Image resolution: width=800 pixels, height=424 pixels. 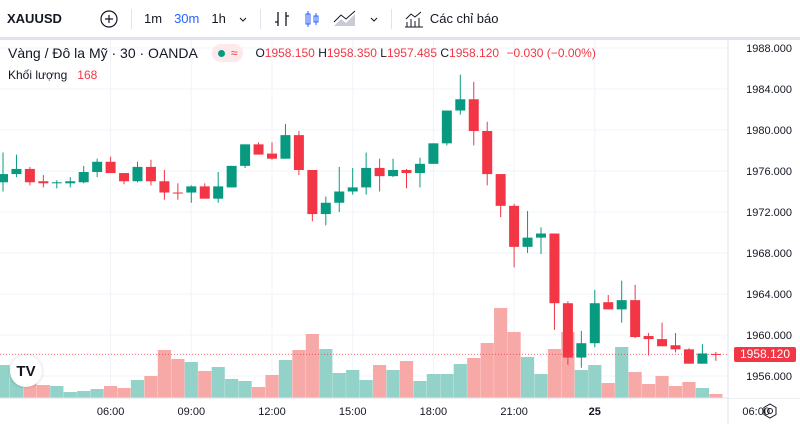 I want to click on candle-chart-type-button, so click(x=312, y=19).